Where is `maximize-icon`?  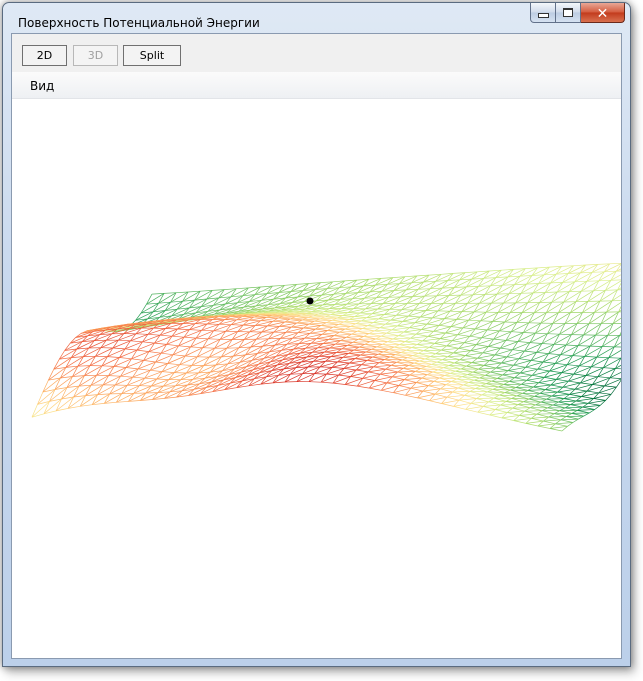 maximize-icon is located at coordinates (568, 12).